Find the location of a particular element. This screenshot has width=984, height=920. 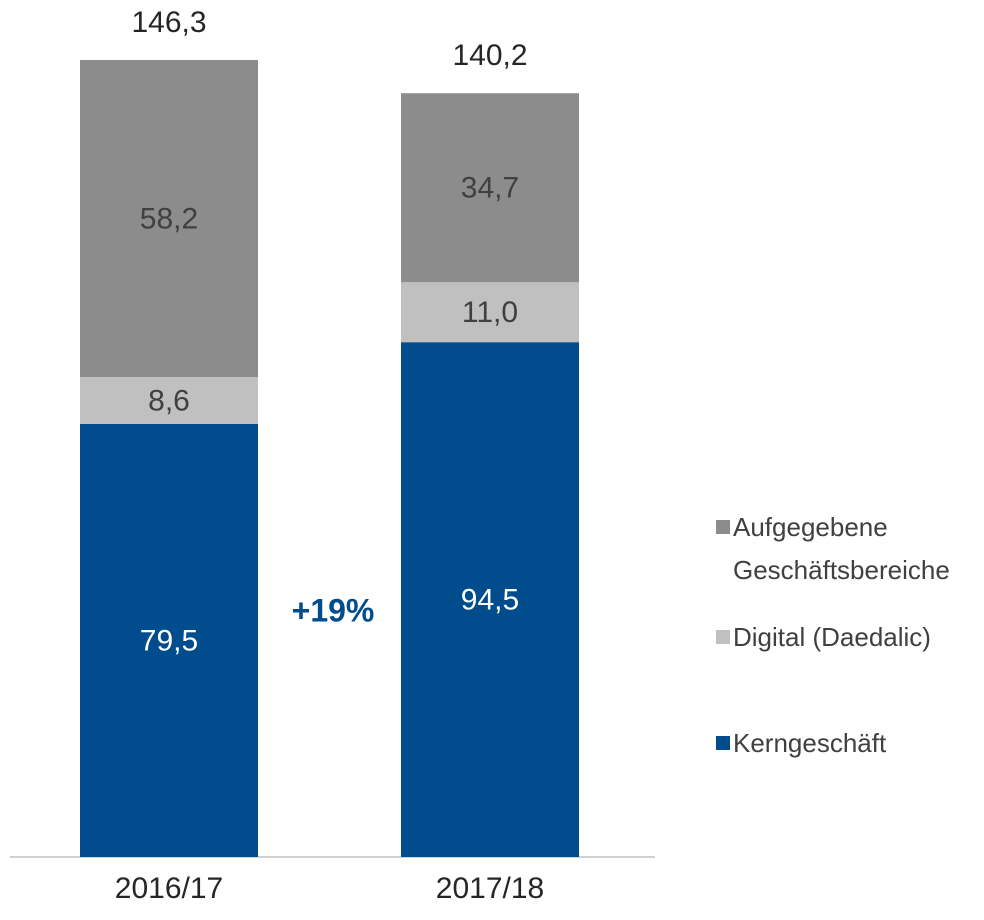

total-label: 146,3 is located at coordinates (168, 22).